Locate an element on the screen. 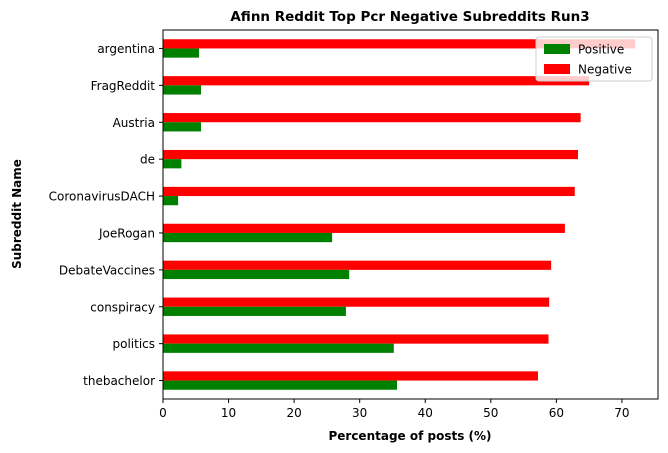 The image size is (668, 453). y-tick-label: Austria is located at coordinates (134, 123).